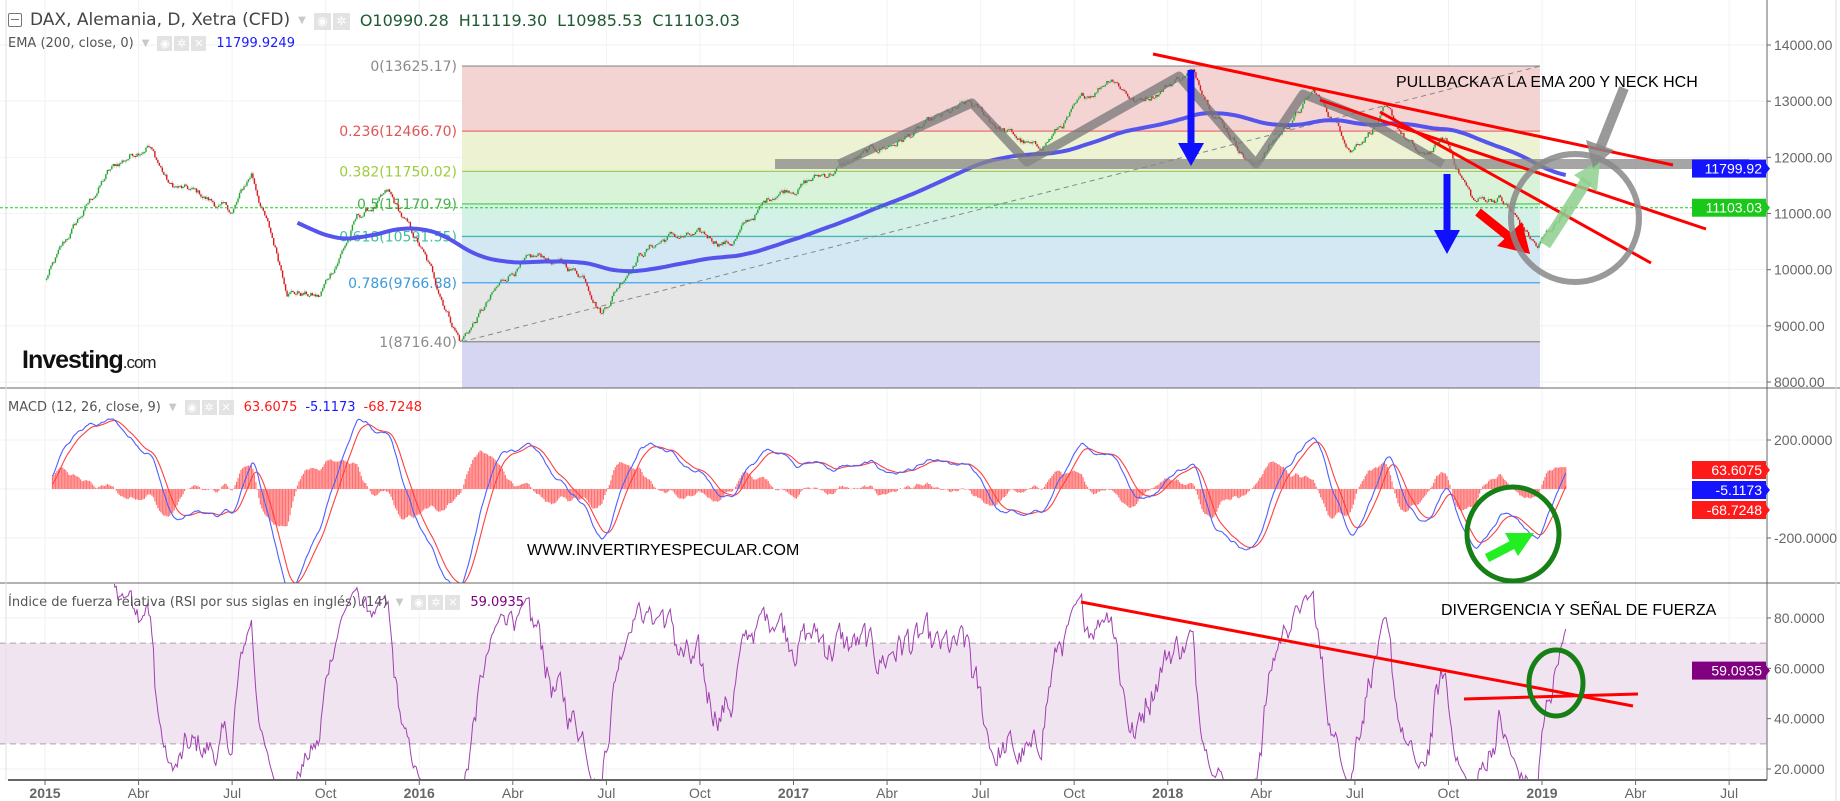  I want to click on collapse-toggle-icon, so click(15, 20).